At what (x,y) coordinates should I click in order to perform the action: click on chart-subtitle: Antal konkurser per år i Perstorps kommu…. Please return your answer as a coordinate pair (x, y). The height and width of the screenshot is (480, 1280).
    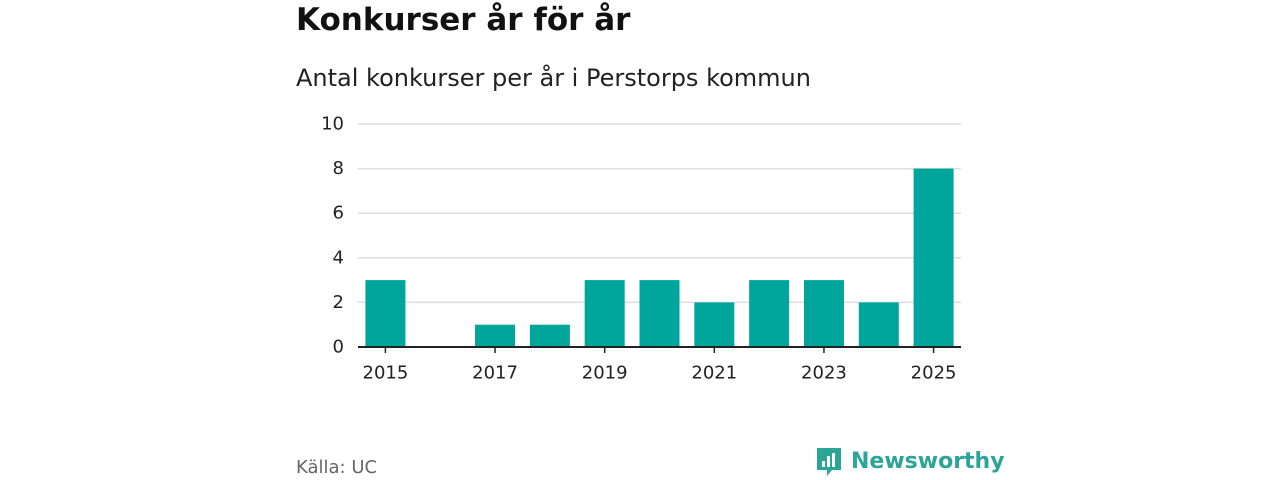
    Looking at the image, I should click on (553, 78).